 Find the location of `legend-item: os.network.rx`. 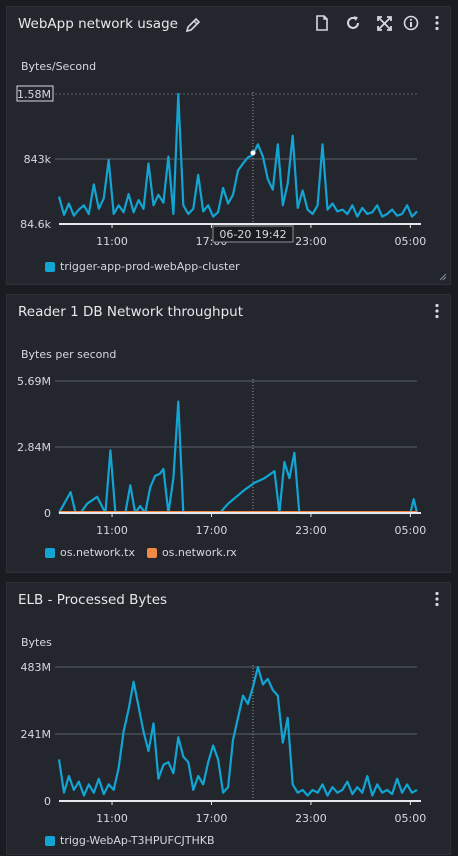

legend-item: os.network.rx is located at coordinates (191, 552).